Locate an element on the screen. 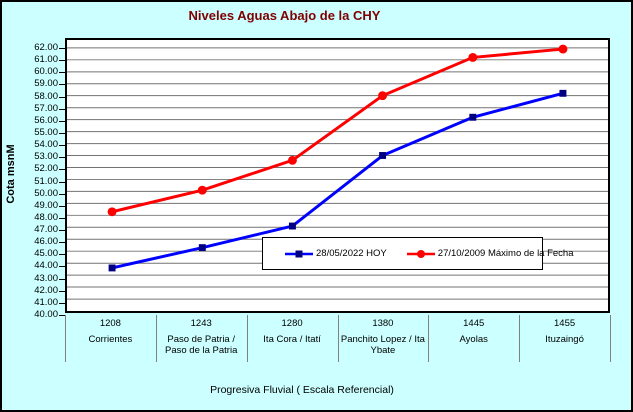  x-category-name: Ayolas is located at coordinates (473, 339).